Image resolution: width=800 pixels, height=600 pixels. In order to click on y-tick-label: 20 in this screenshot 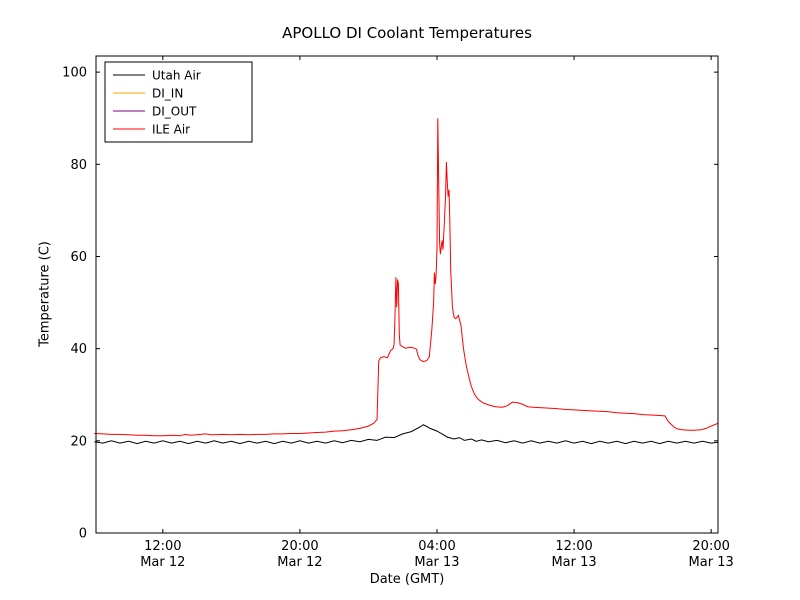, I will do `click(78, 441)`.